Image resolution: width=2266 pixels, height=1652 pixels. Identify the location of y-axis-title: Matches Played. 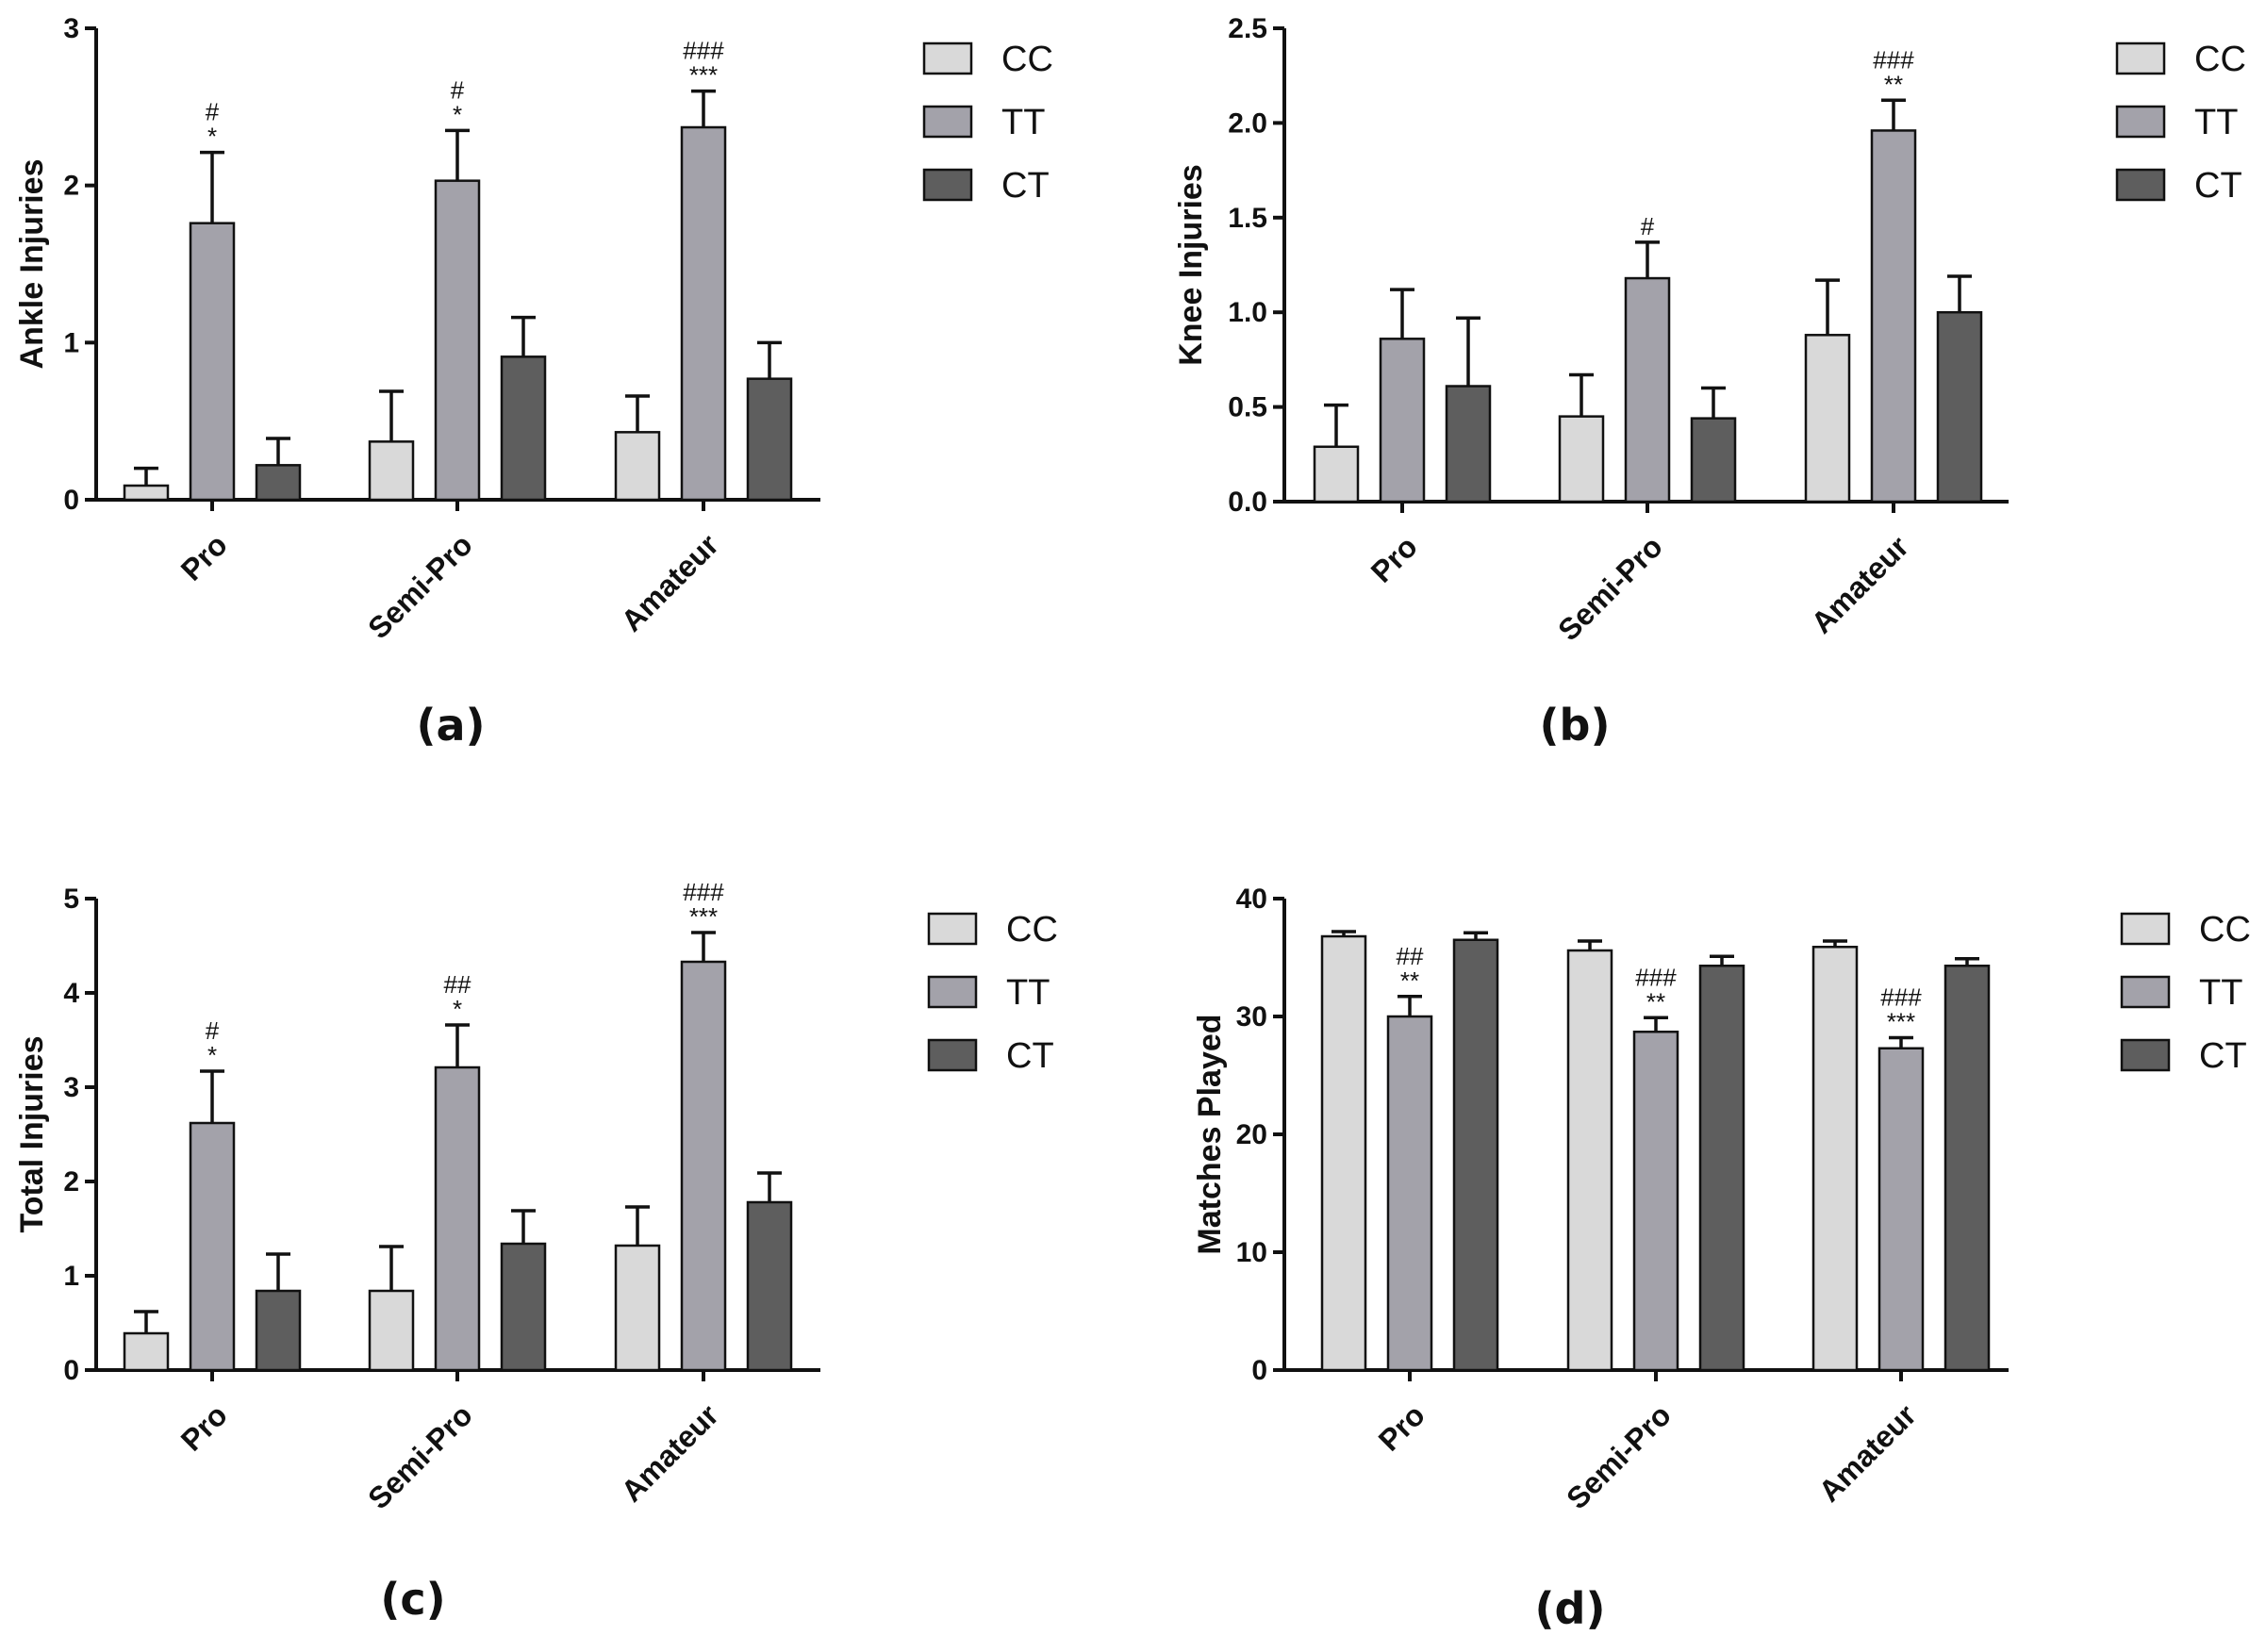
(1210, 1134).